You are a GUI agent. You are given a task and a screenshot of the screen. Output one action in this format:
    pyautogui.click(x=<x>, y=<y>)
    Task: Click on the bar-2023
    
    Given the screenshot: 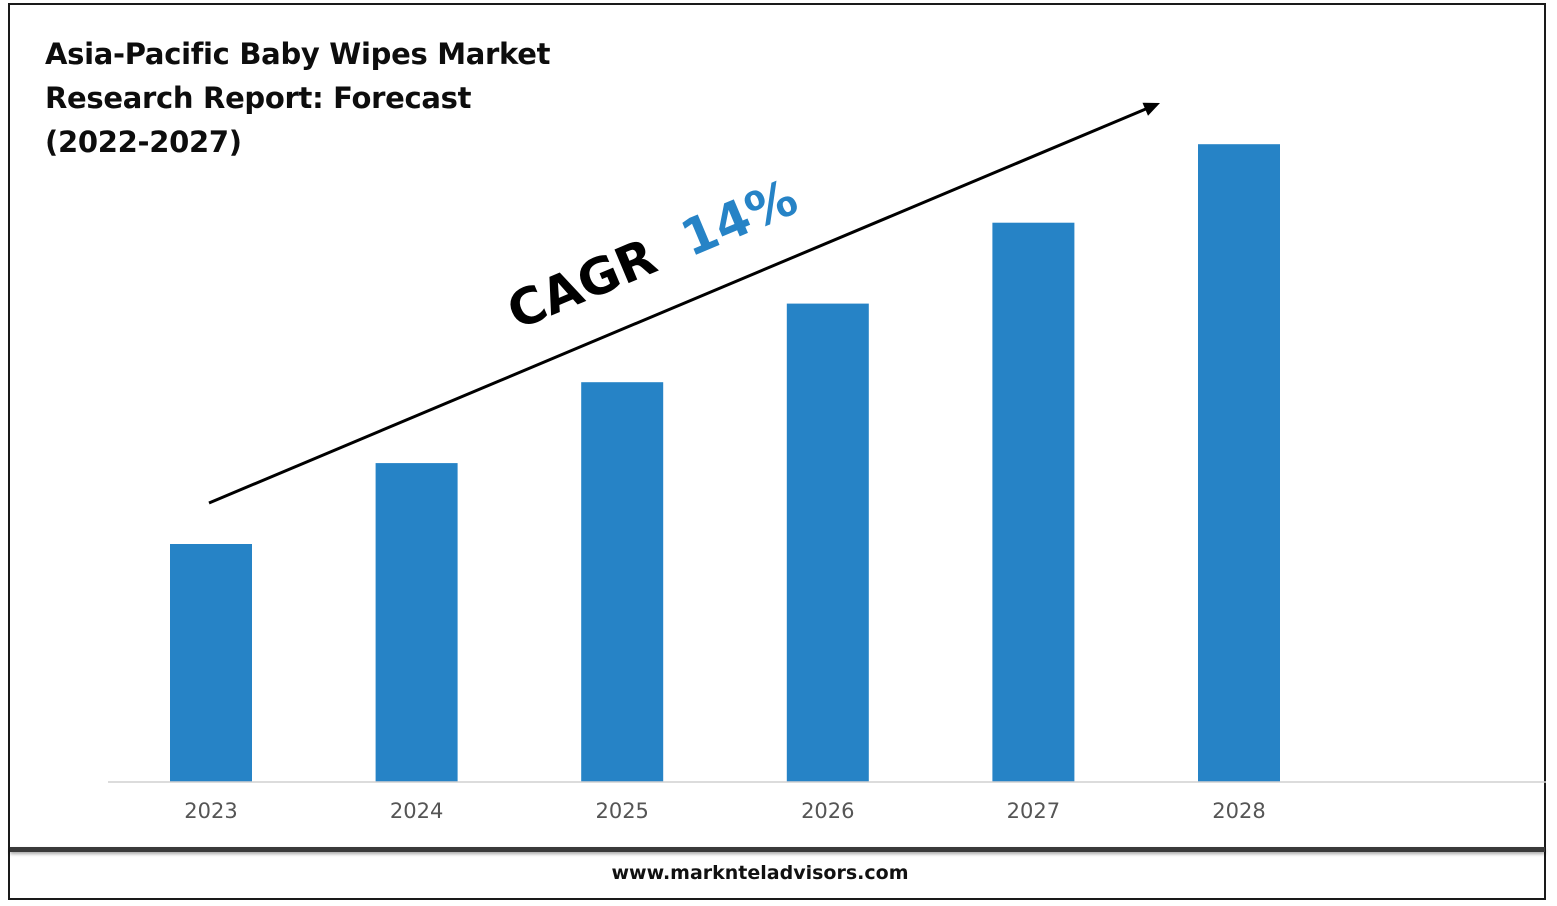 What is the action you would take?
    pyautogui.click(x=211, y=663)
    